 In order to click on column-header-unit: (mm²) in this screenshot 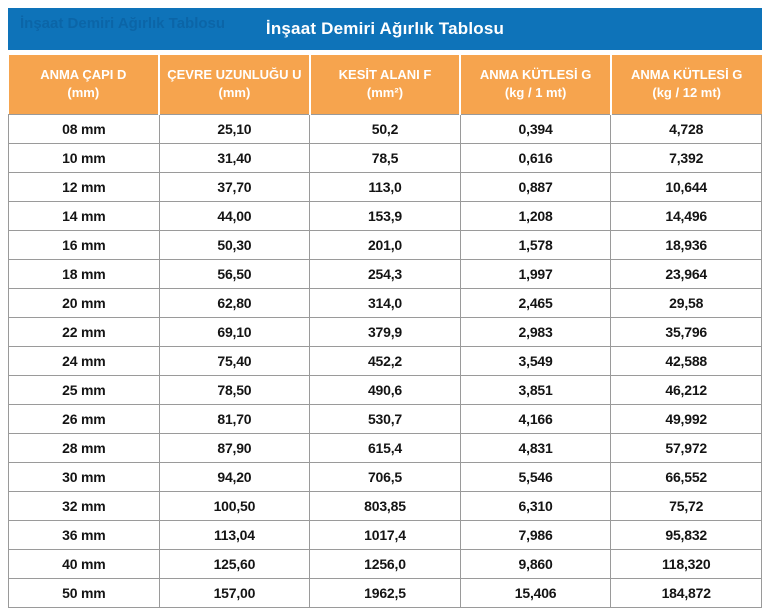, I will do `click(385, 93)`.